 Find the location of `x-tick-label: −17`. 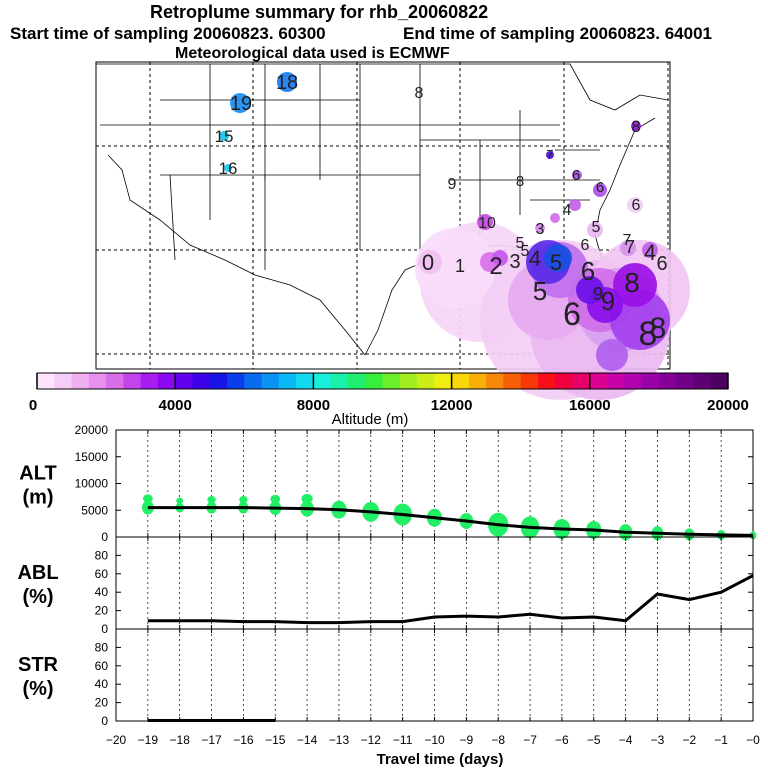

x-tick-label: −17 is located at coordinates (211, 740).